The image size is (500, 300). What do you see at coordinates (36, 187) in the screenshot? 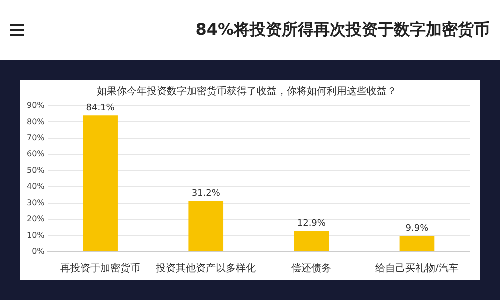
I see `y-tick-label: 40%` at bounding box center [36, 187].